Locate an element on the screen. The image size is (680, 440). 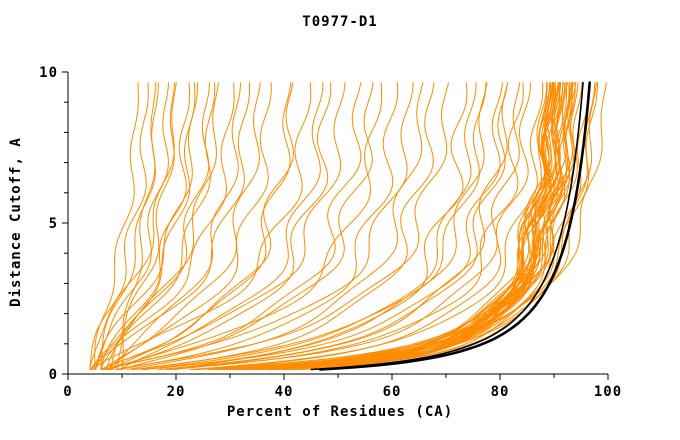
x-tick-label: 100 is located at coordinates (608, 392).